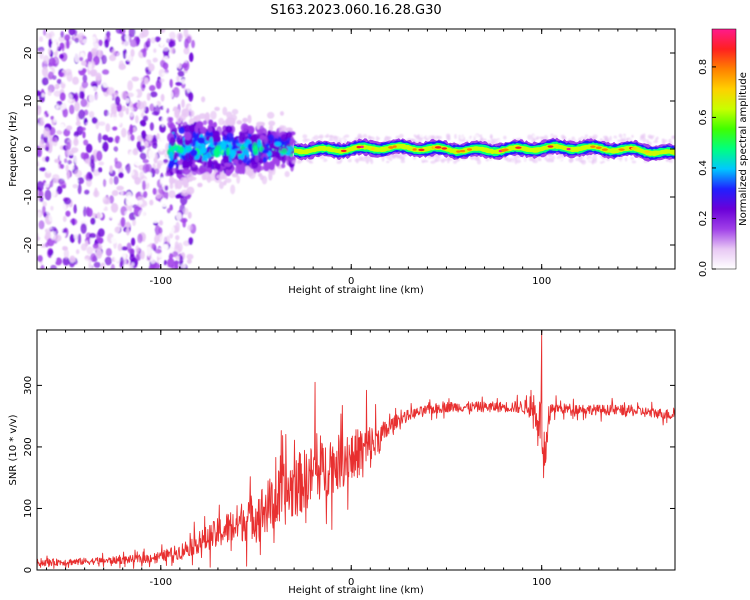 The height and width of the screenshot is (600, 750). Describe the element at coordinates (703, 117) in the screenshot. I see `colorbar-tick-label: 0.6` at that location.